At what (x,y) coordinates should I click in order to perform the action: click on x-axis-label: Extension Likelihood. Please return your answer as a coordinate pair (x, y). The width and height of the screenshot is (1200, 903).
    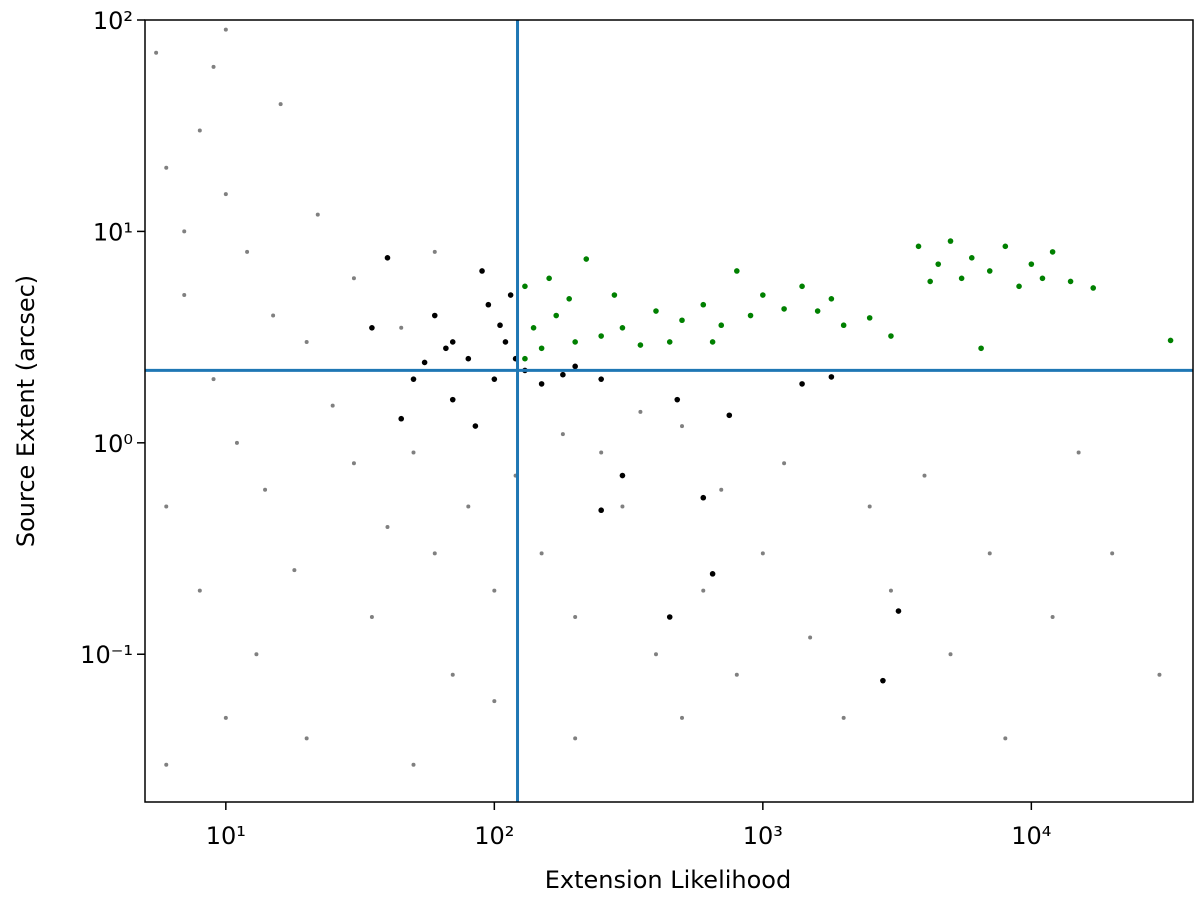
    Looking at the image, I should click on (668, 880).